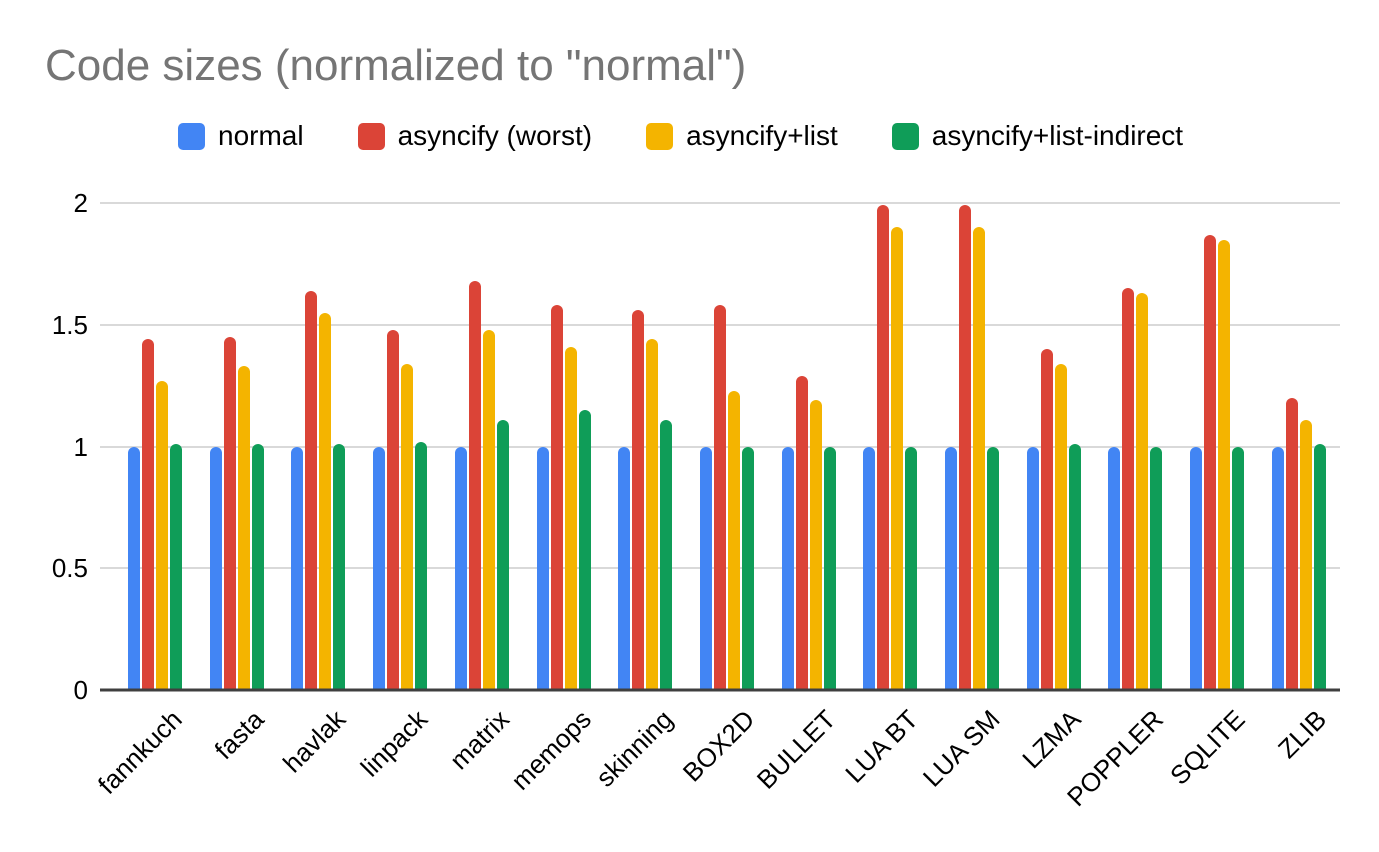  Describe the element at coordinates (551, 750) in the screenshot. I see `x-axis-label: memops` at that location.